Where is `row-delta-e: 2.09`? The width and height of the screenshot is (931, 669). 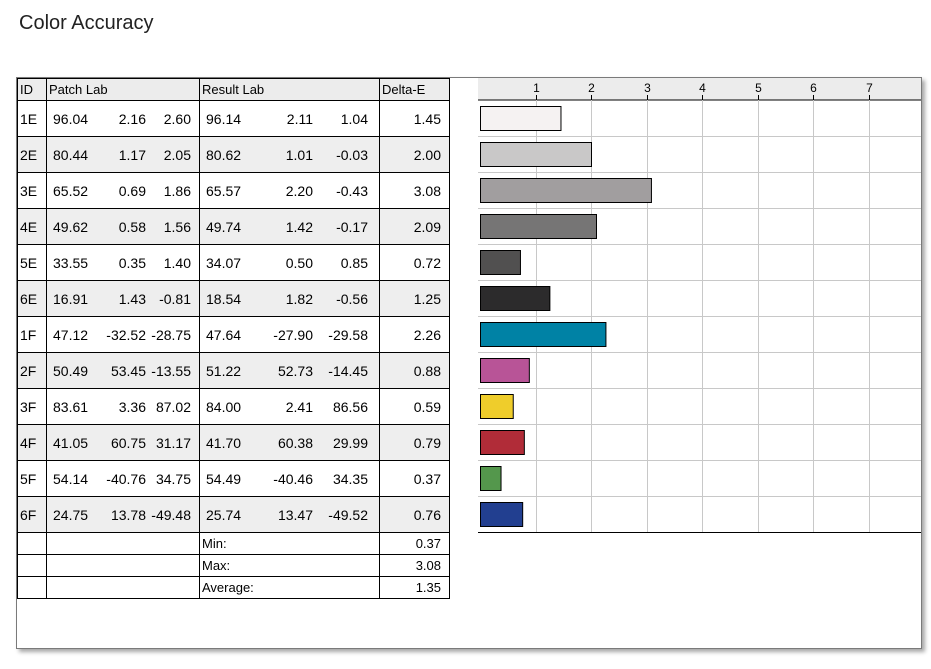 row-delta-e: 2.09 is located at coordinates (414, 226).